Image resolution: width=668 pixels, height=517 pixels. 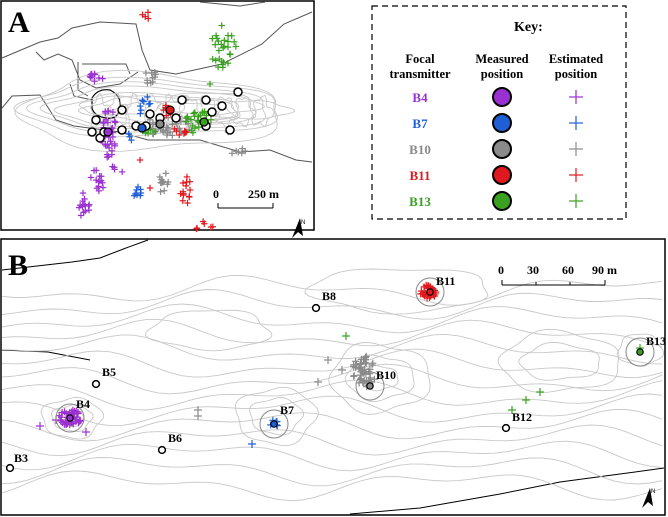 I want to click on legend-col-measured-1: Measured, so click(x=501, y=59).